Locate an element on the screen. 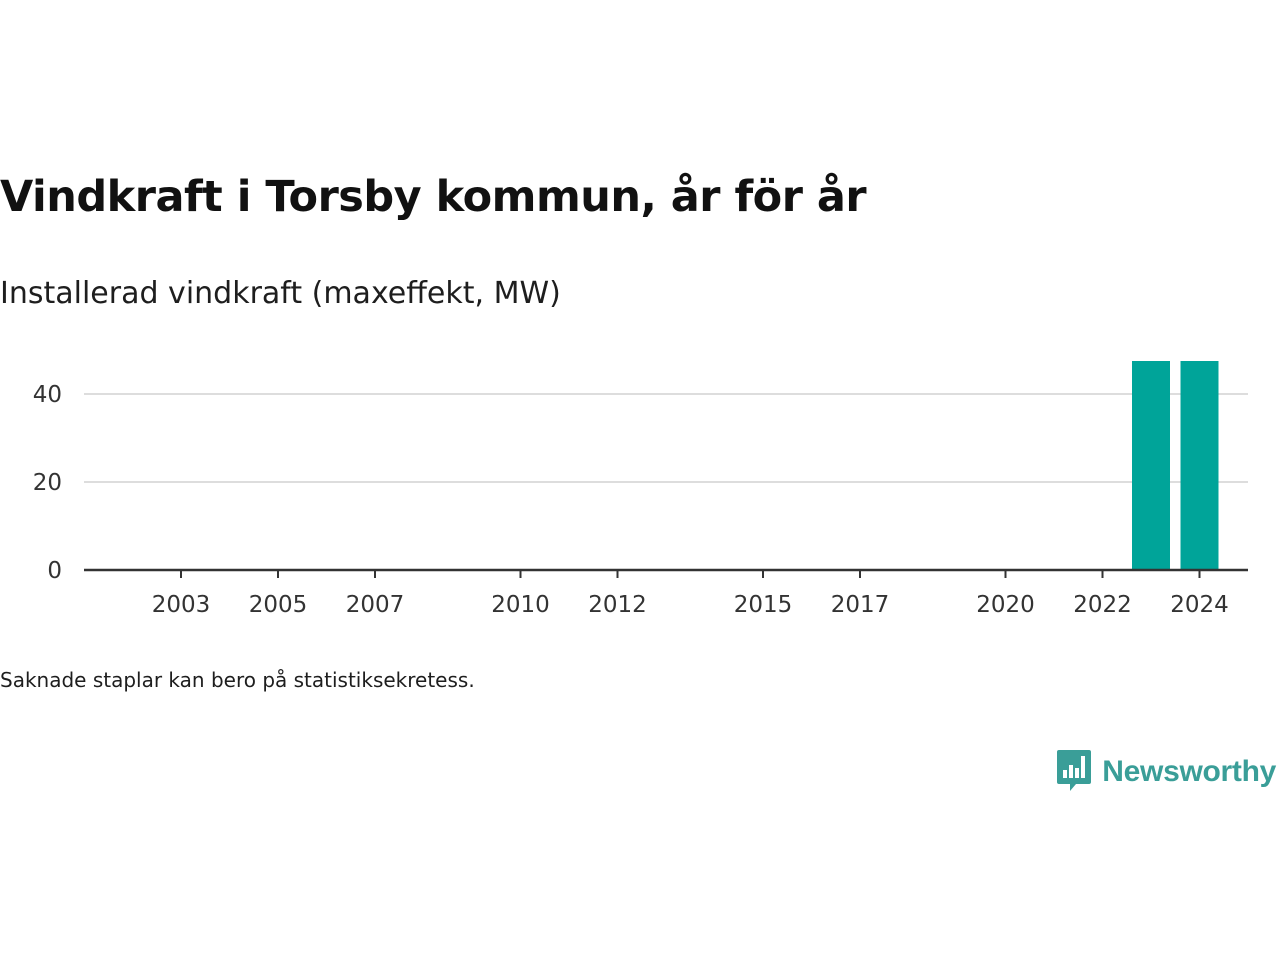 The image size is (1280, 960). chart-title: Vindkraft i Torsby kommun, år för år is located at coordinates (433, 197).